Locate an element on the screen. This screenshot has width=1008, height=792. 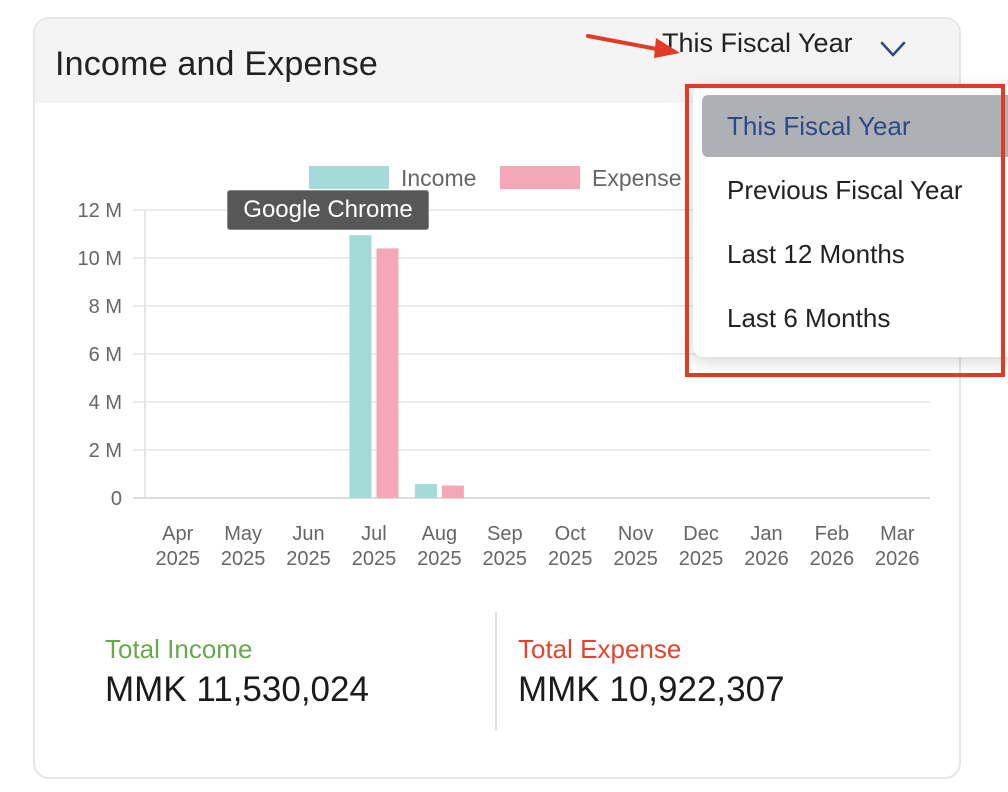
x-tick-label: Oct is located at coordinates (571, 534).